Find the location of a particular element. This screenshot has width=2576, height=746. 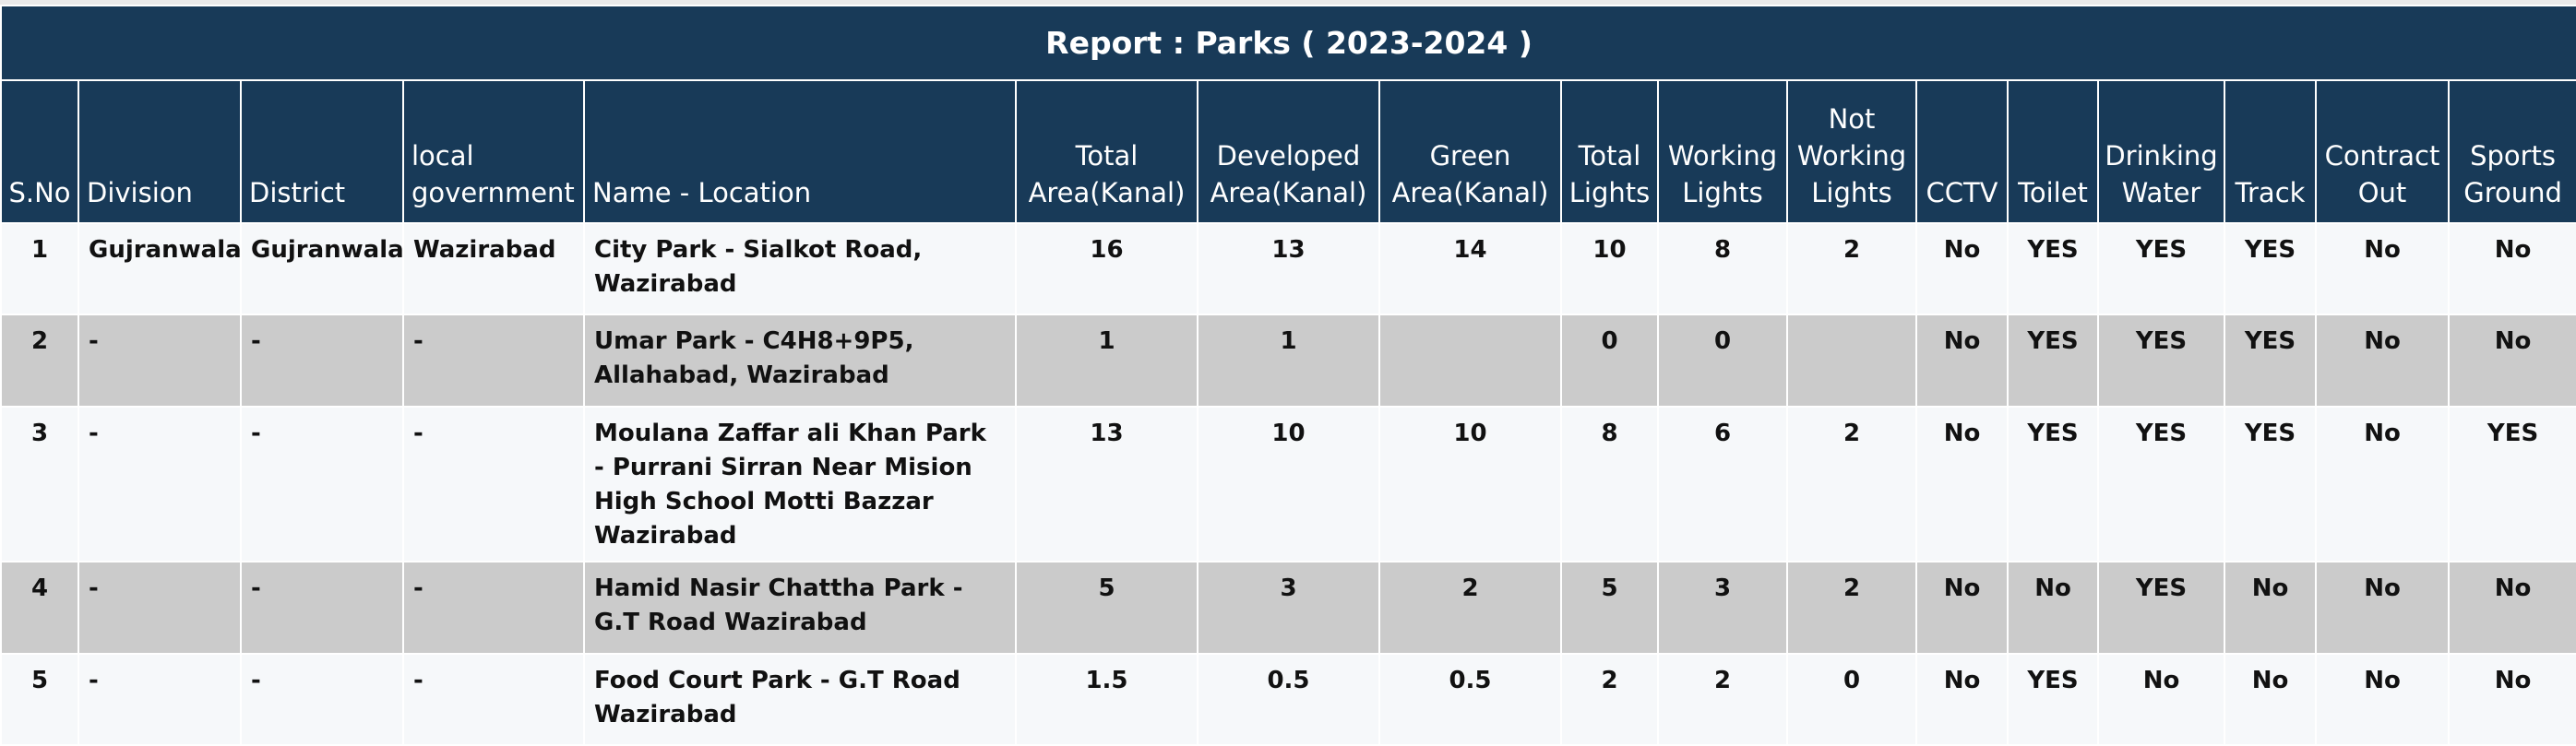

col-header-cctv: CCTV is located at coordinates (1962, 151).